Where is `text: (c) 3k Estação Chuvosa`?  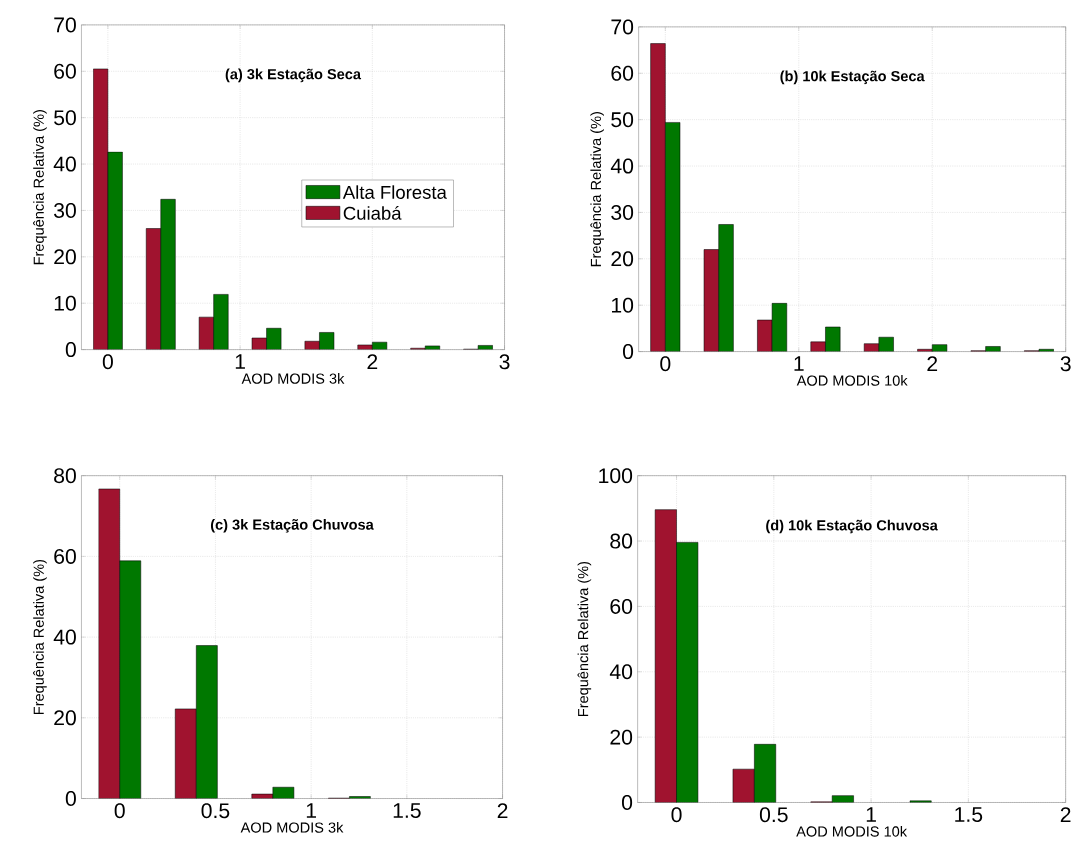
text: (c) 3k Estação Chuvosa is located at coordinates (292, 526).